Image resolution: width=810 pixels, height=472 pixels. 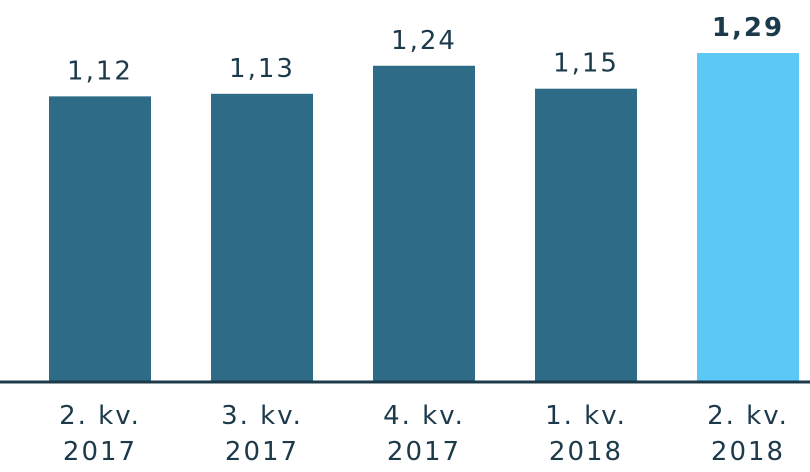 I want to click on x-tick-label: 2. kv. 2017, so click(x=100, y=434).